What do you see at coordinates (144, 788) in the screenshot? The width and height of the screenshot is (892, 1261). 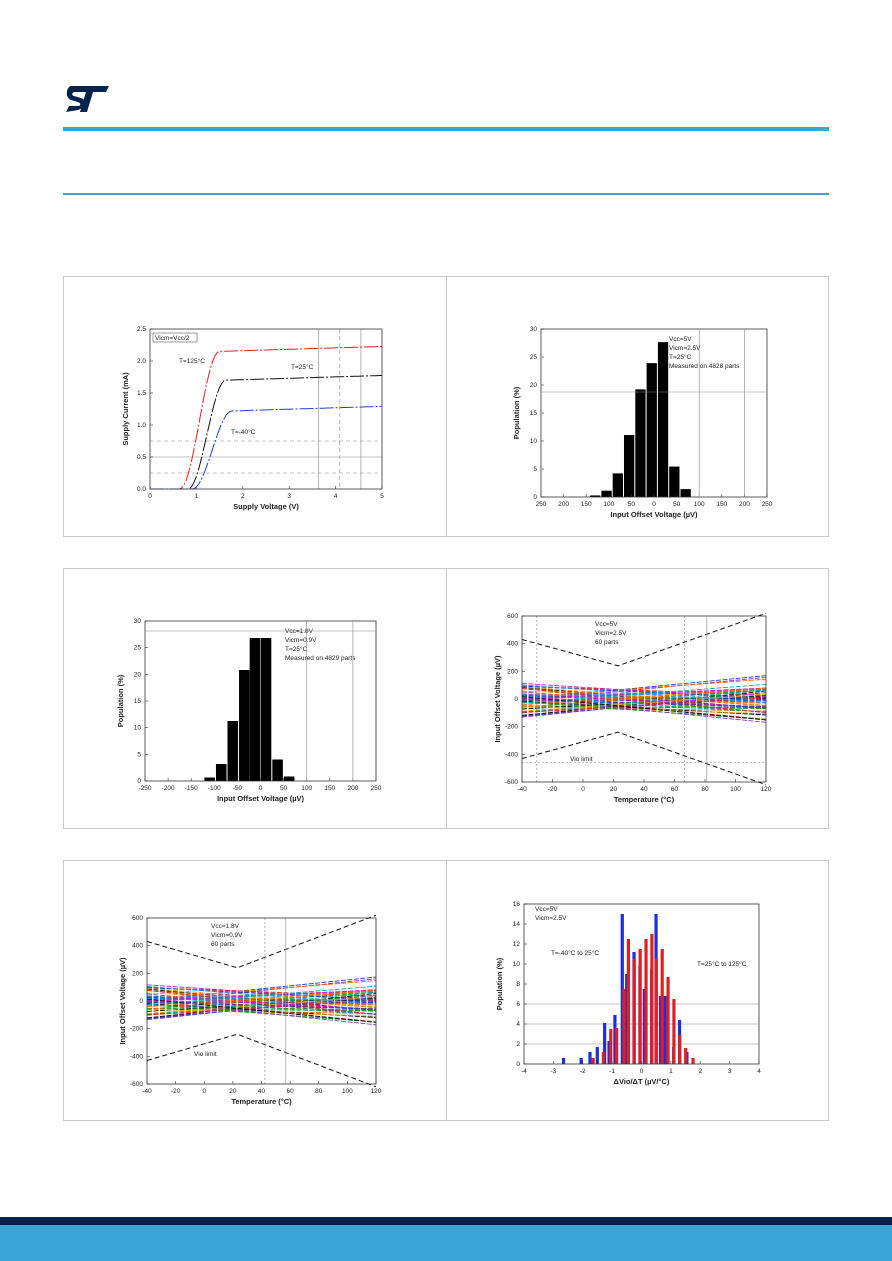 I see `x-tick-label: -250` at bounding box center [144, 788].